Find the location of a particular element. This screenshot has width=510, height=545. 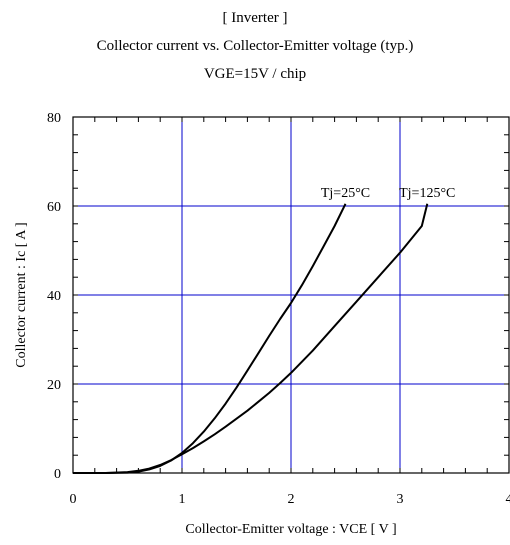

x-tick-label: 0 is located at coordinates (73, 499).